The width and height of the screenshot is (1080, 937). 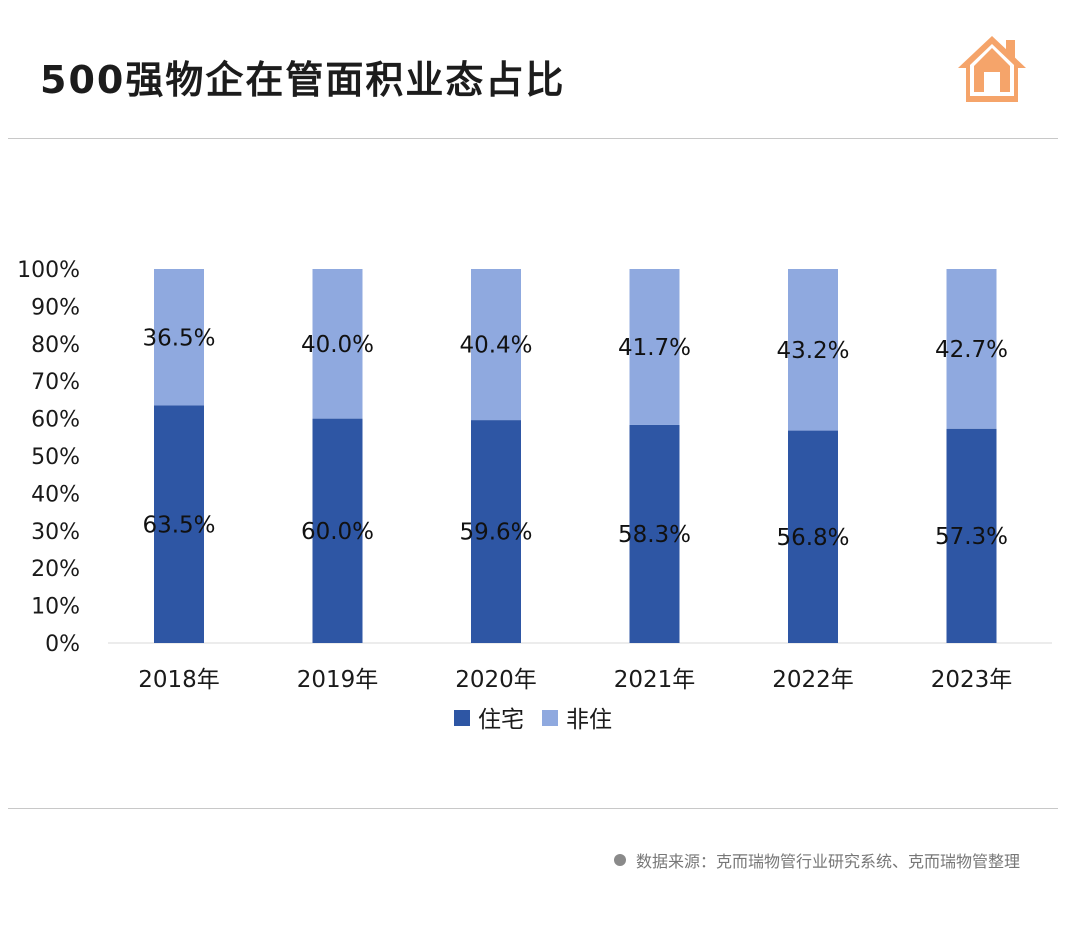 What do you see at coordinates (655, 680) in the screenshot?
I see `x-tick-label: 2021年` at bounding box center [655, 680].